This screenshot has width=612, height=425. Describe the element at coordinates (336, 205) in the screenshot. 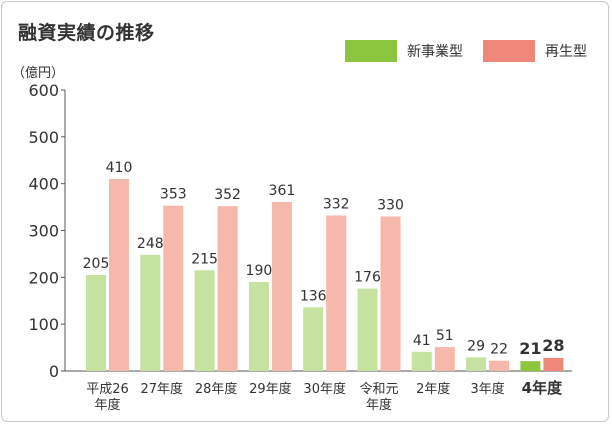

I see `data-label-restructuring: 332` at that location.